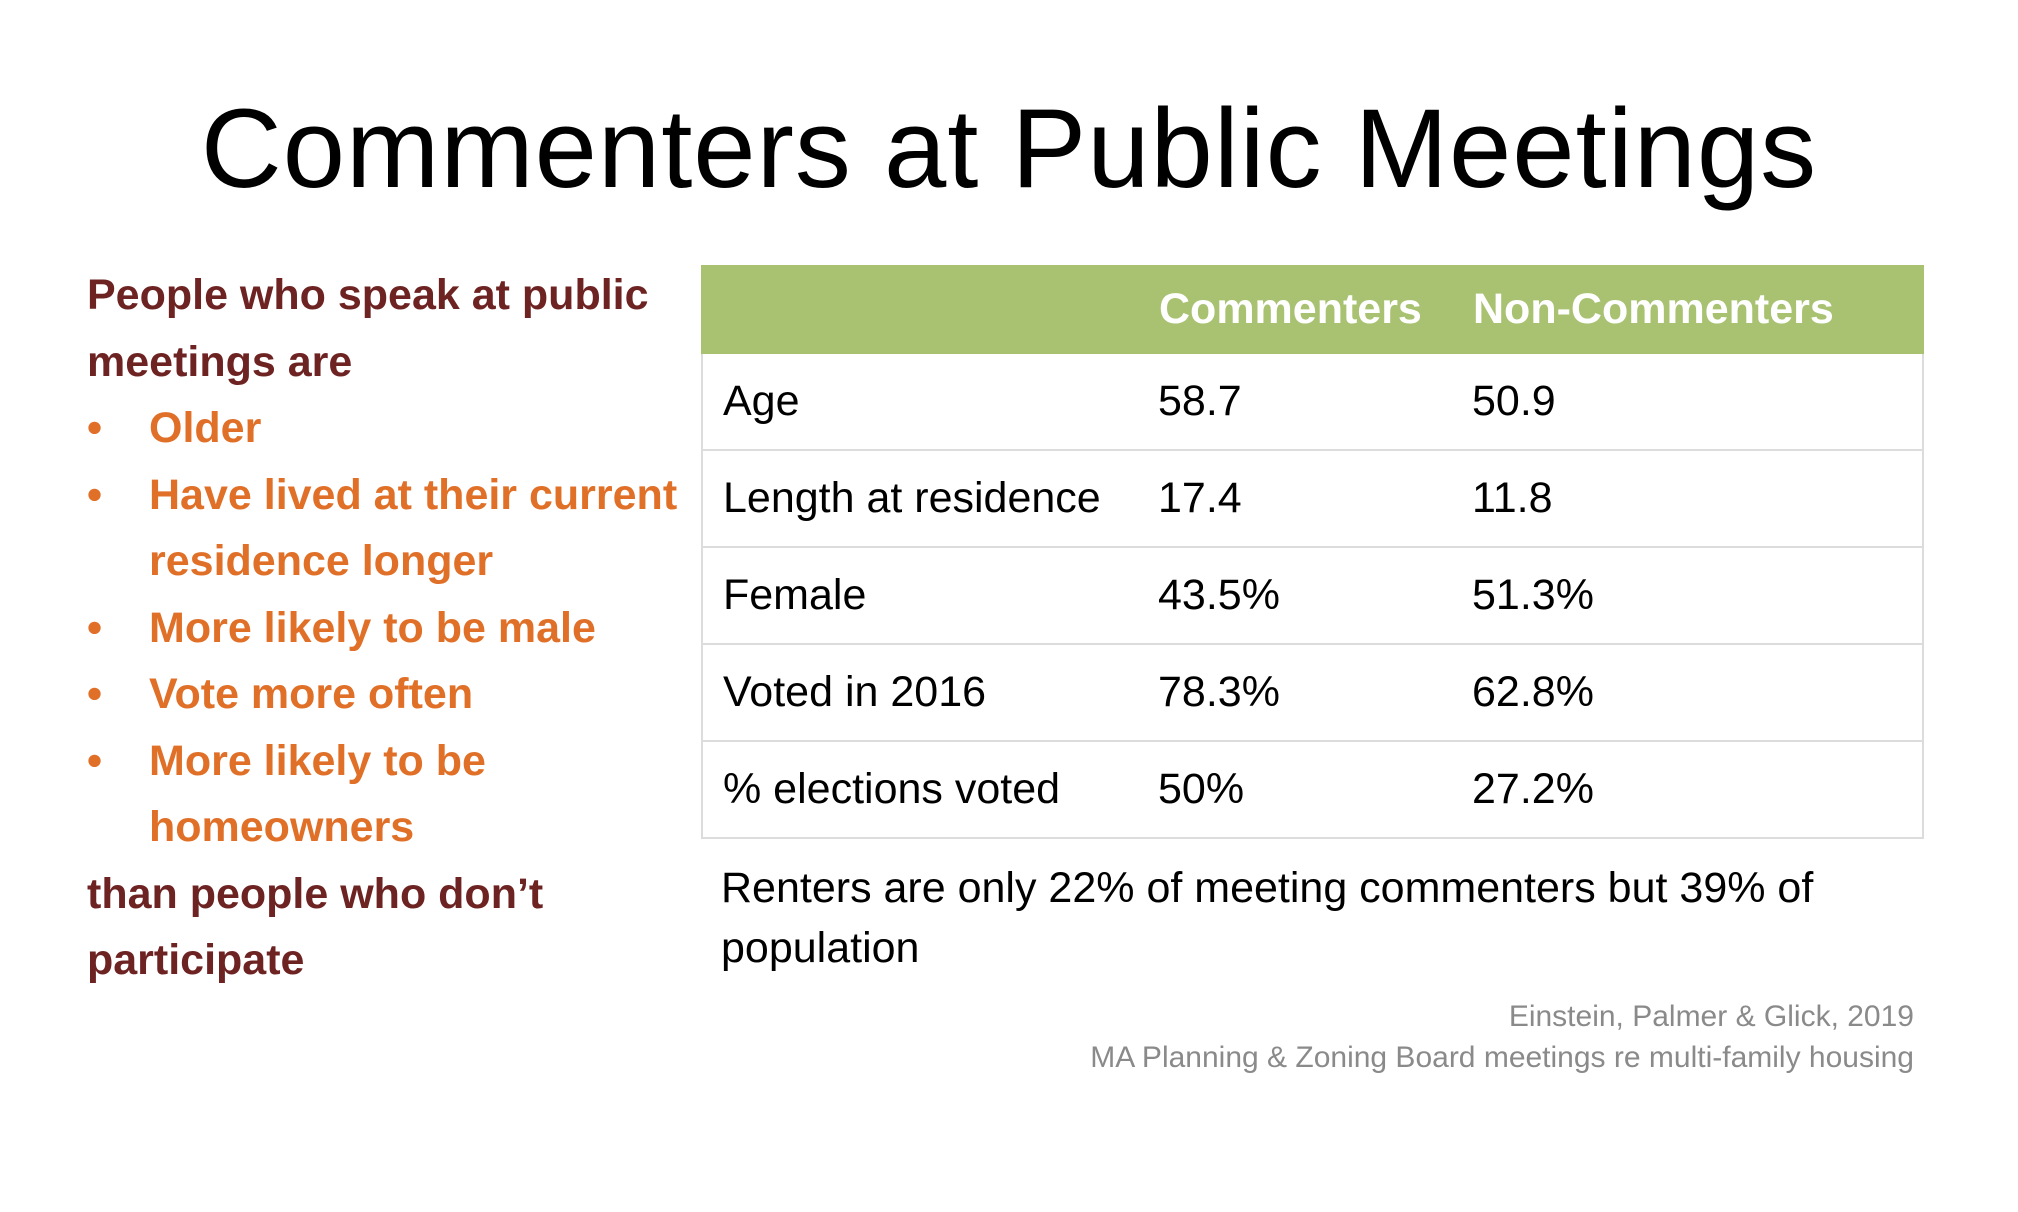 This screenshot has width=2018, height=1212. What do you see at coordinates (1711, 1016) in the screenshot?
I see `source-line-1: Einstein, Palmer & Glick, 2019` at bounding box center [1711, 1016].